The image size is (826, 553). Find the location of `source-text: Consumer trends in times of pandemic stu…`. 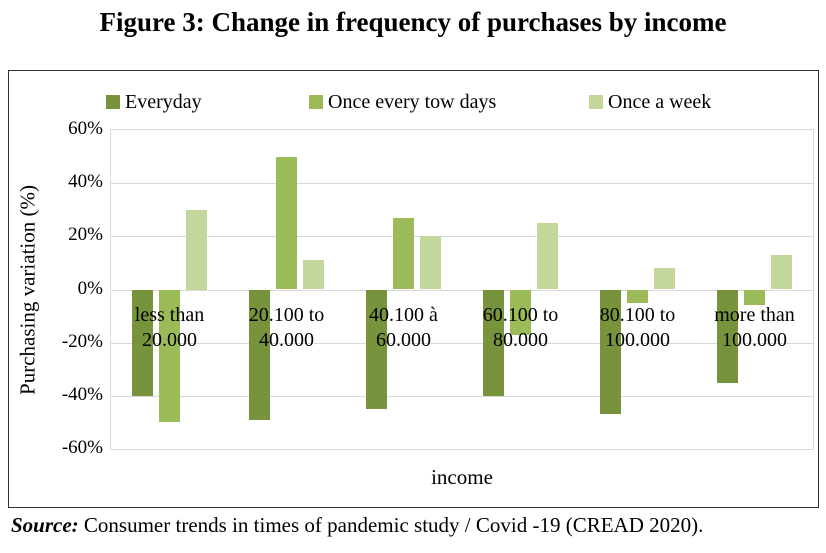

source-text: Consumer trends in times of pandemic stu… is located at coordinates (391, 525).